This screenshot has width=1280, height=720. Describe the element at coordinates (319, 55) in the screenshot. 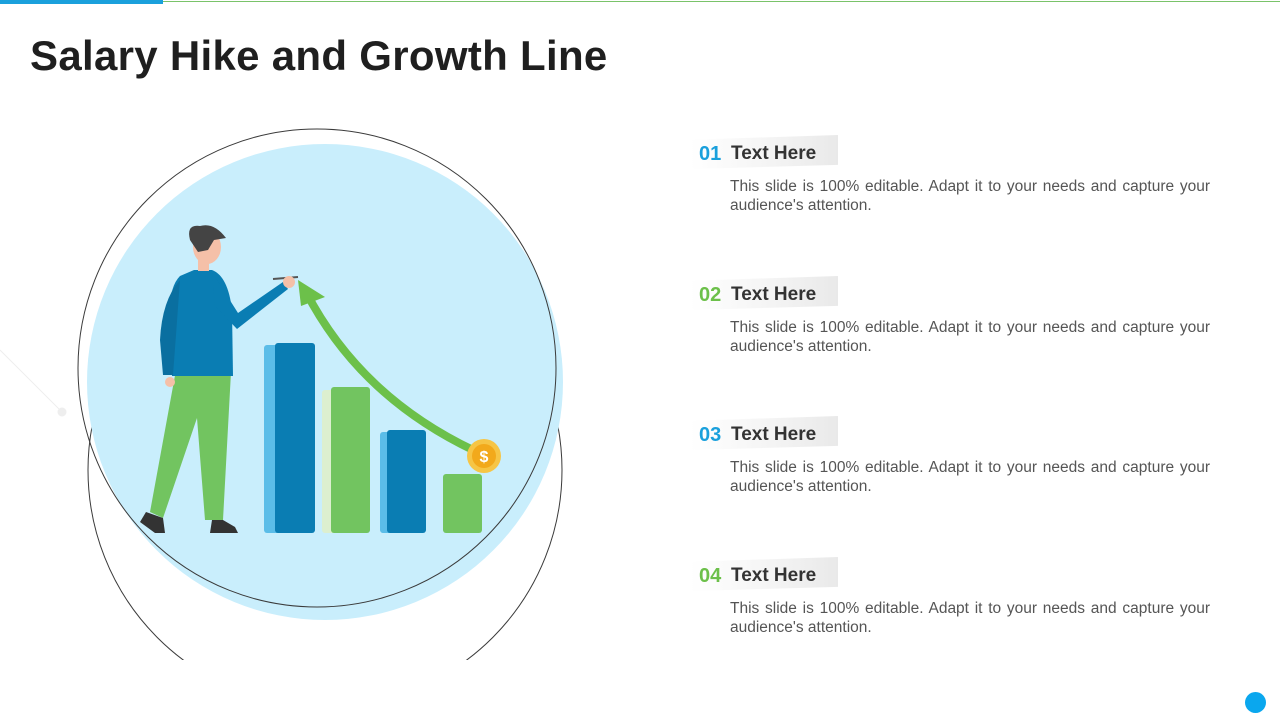

I see `page-title: Salary Hike and Growth Line` at that location.